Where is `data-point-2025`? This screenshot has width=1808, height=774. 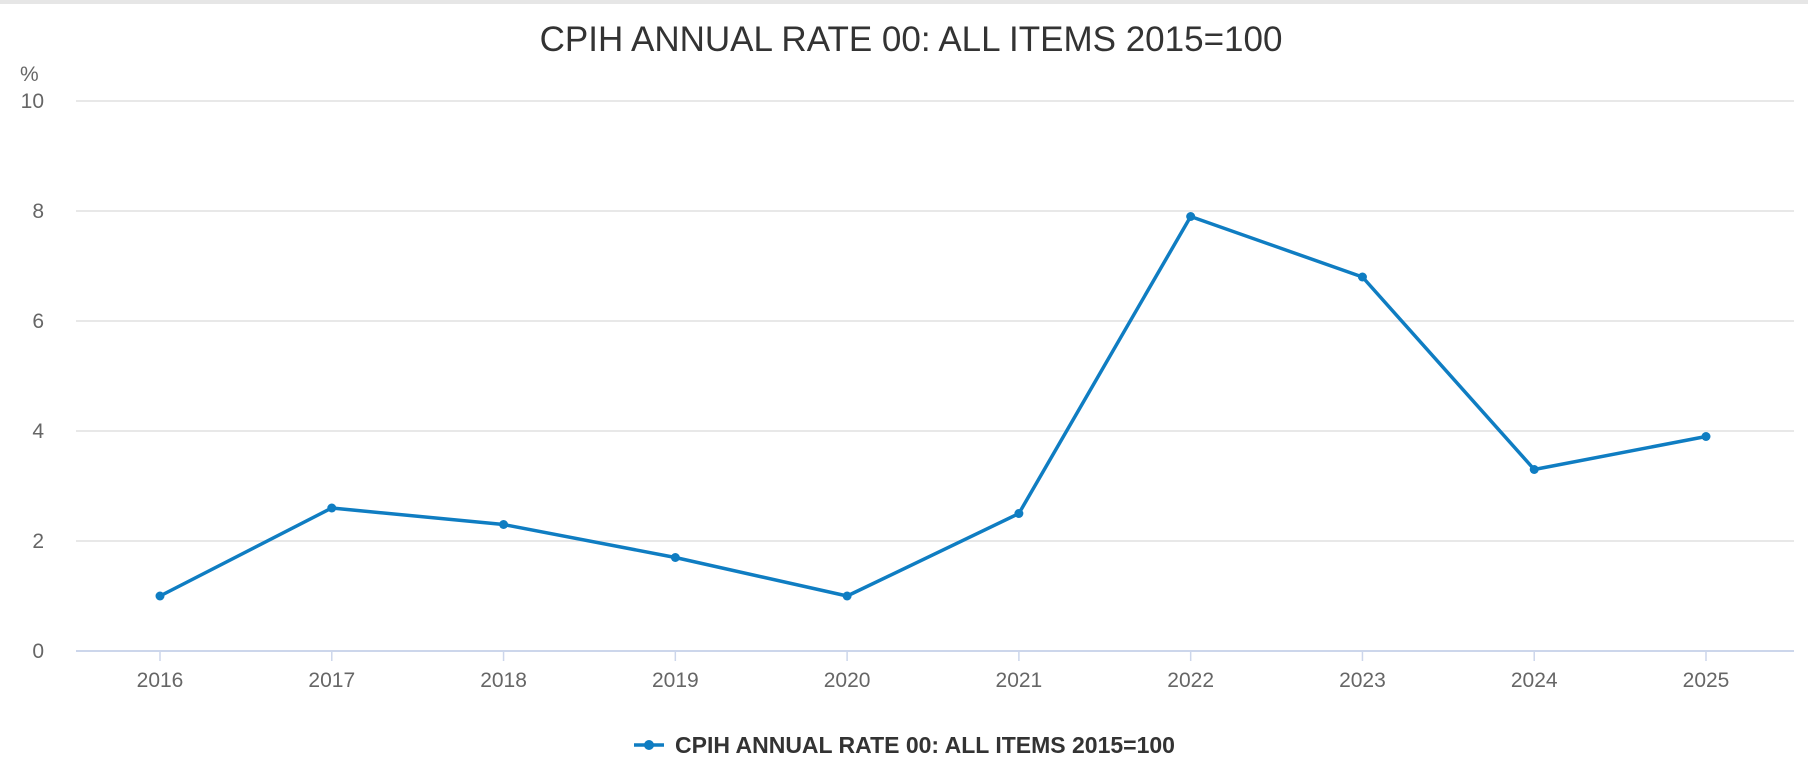
data-point-2025 is located at coordinates (1706, 436).